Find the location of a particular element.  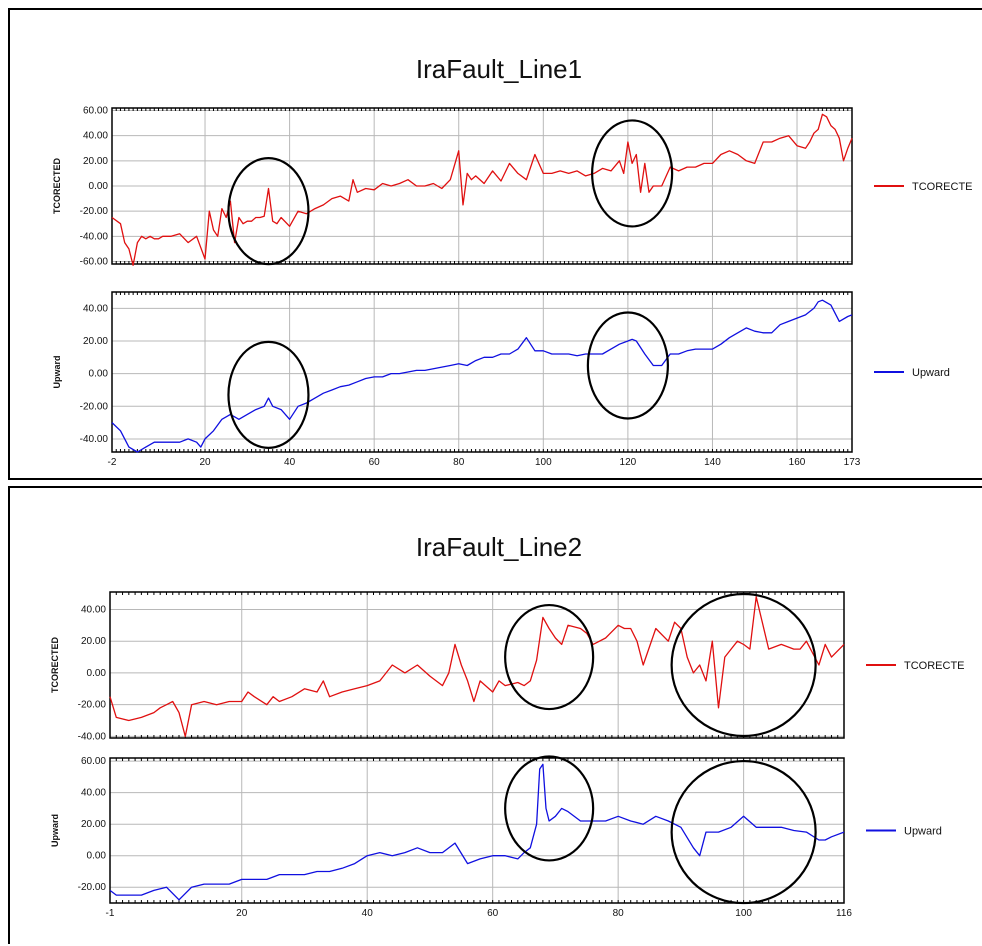

x-tick-label: 116 is located at coordinates (844, 913).